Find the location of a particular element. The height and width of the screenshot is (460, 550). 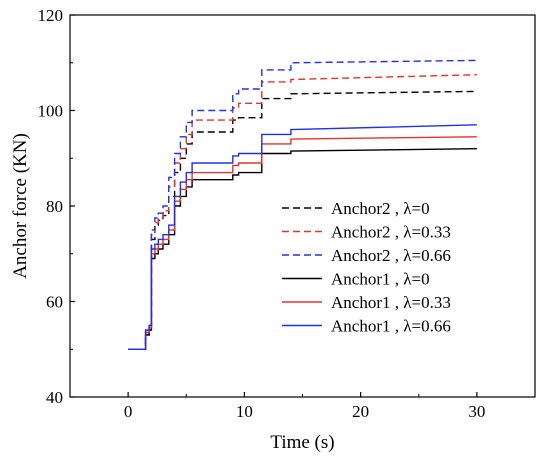

legend-label: Anchor1 , λ=0.33 is located at coordinates (391, 302).